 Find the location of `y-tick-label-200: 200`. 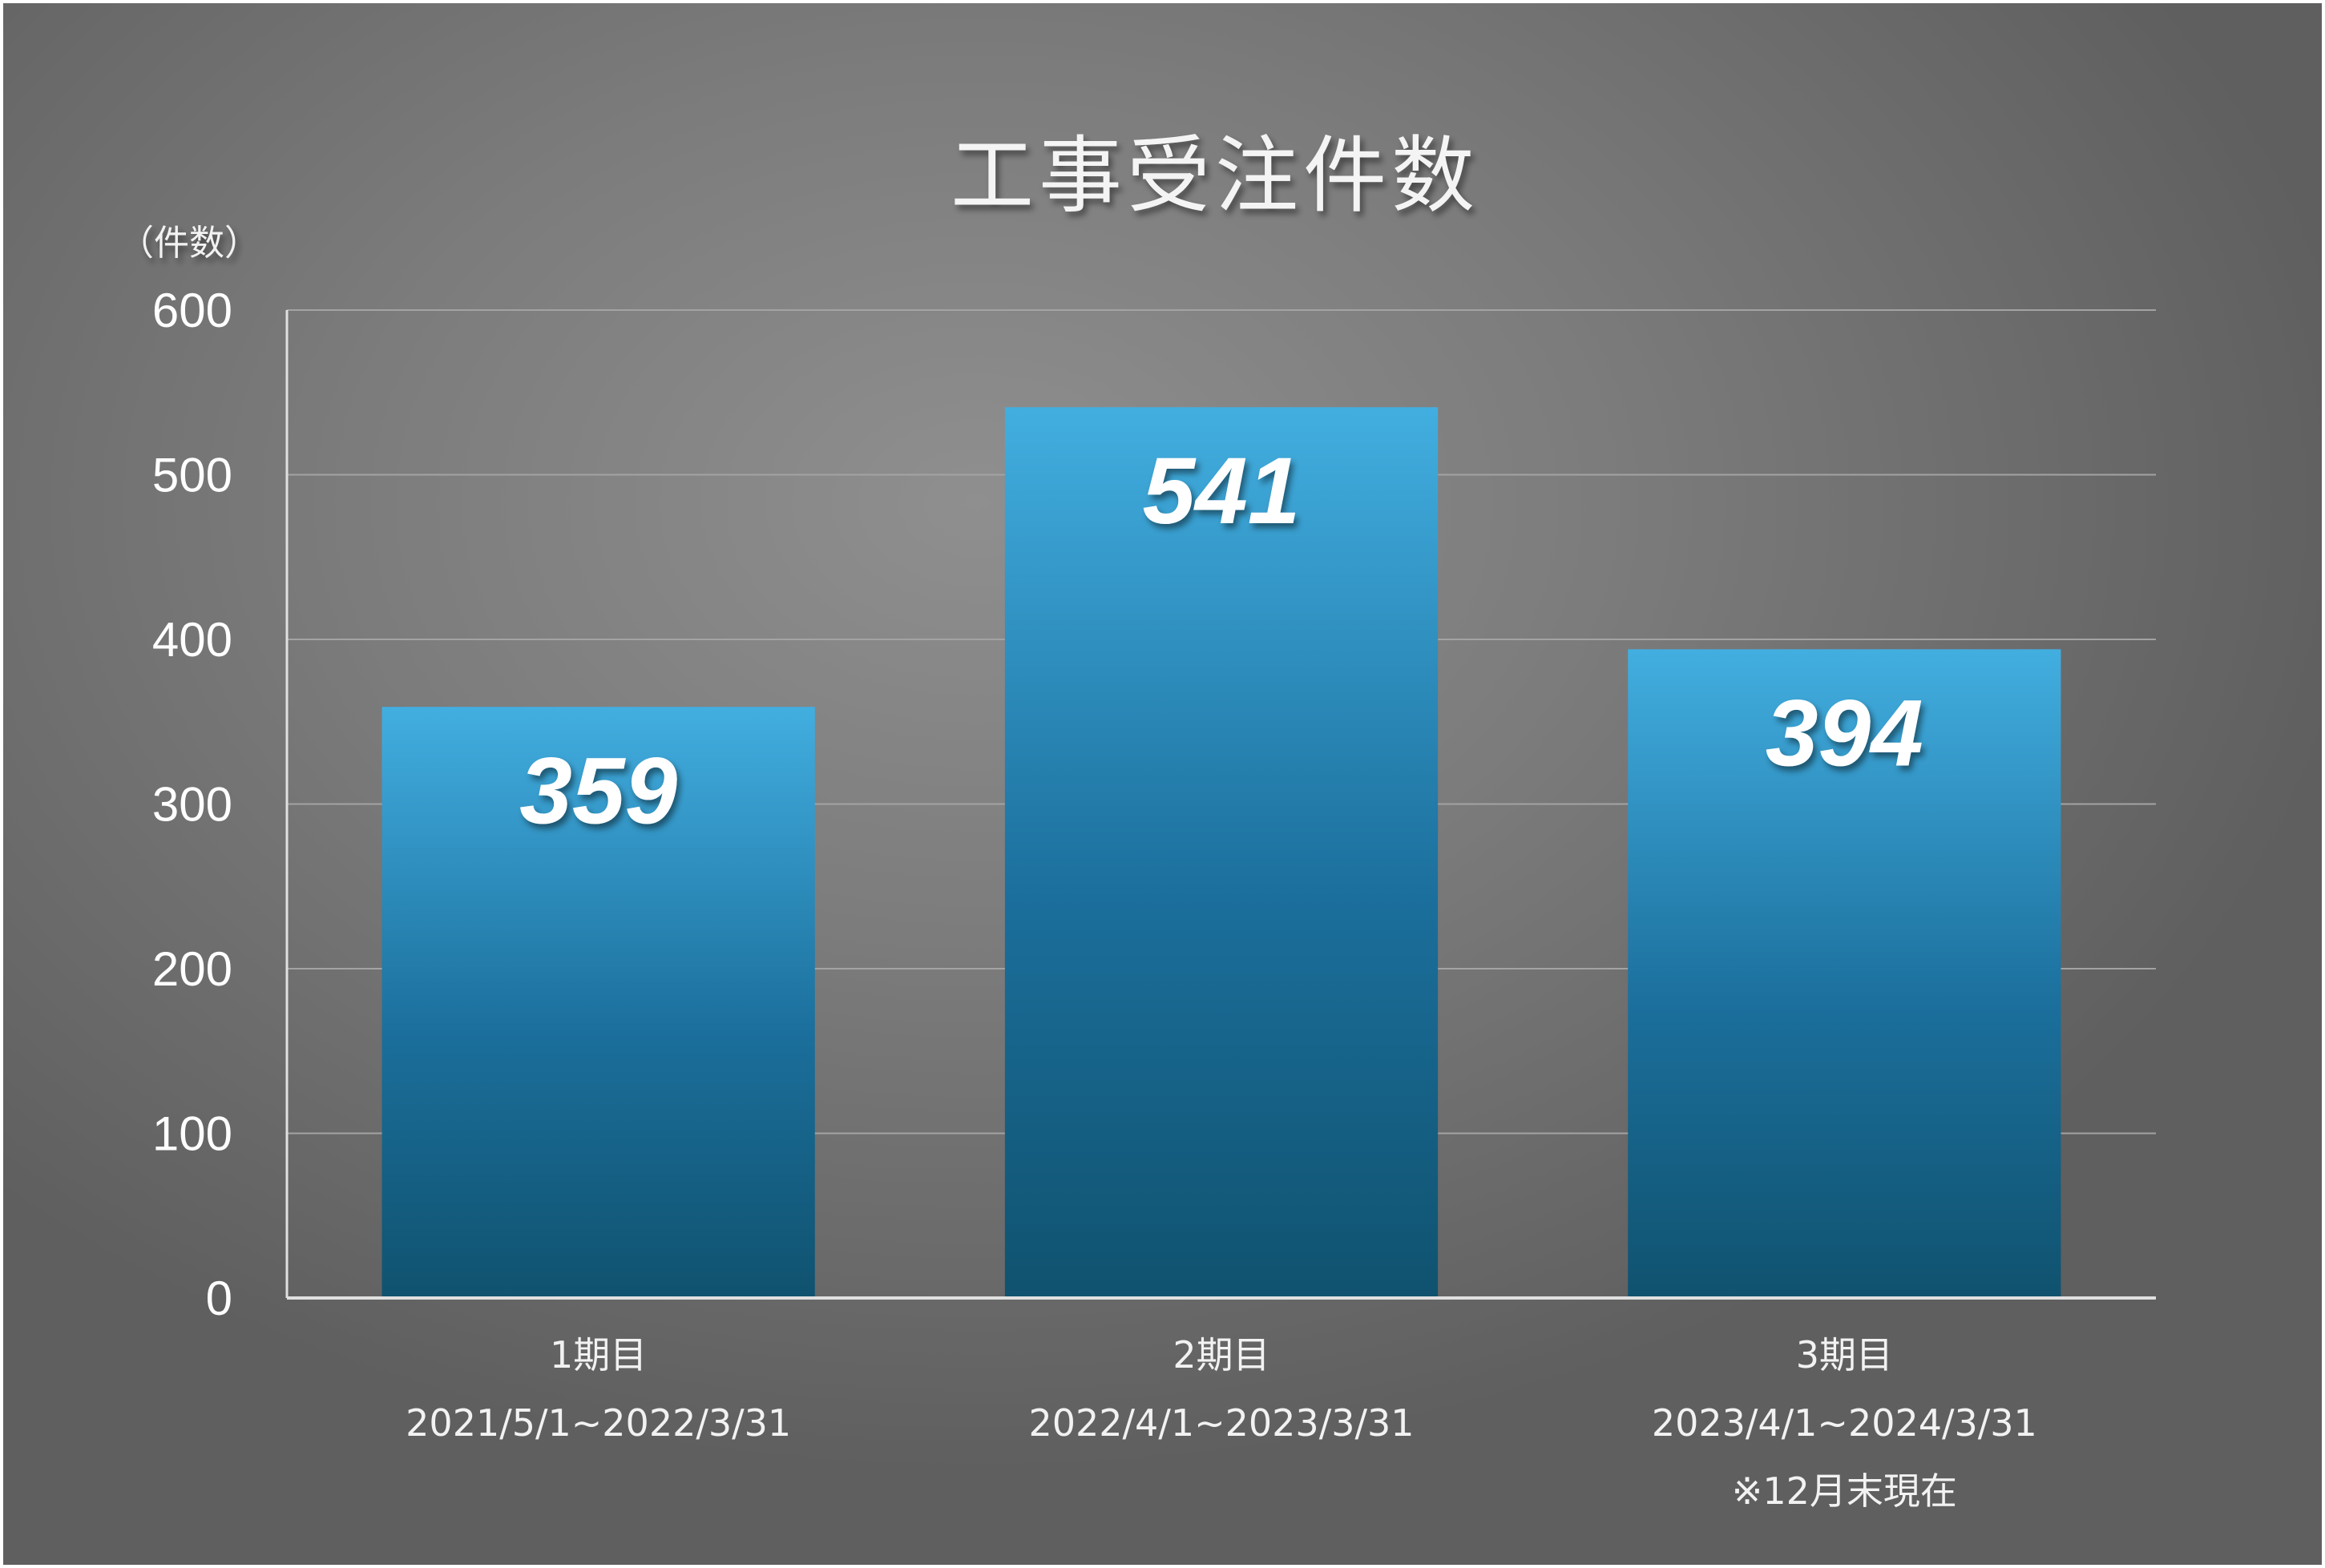

y-tick-label-200: 200 is located at coordinates (192, 969).